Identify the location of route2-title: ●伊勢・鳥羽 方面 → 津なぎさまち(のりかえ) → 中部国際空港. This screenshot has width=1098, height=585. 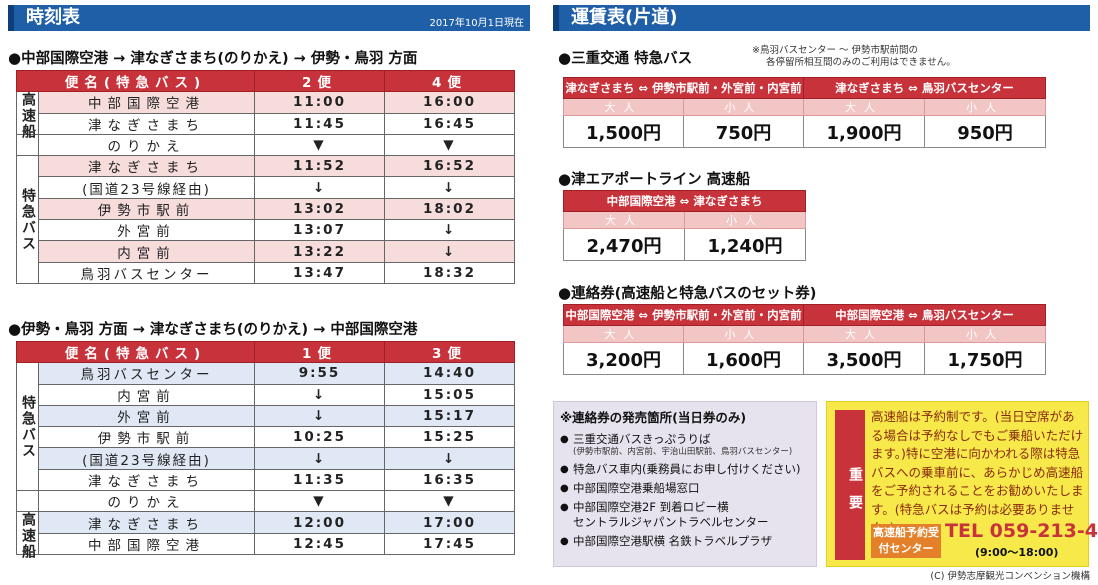
(213, 329).